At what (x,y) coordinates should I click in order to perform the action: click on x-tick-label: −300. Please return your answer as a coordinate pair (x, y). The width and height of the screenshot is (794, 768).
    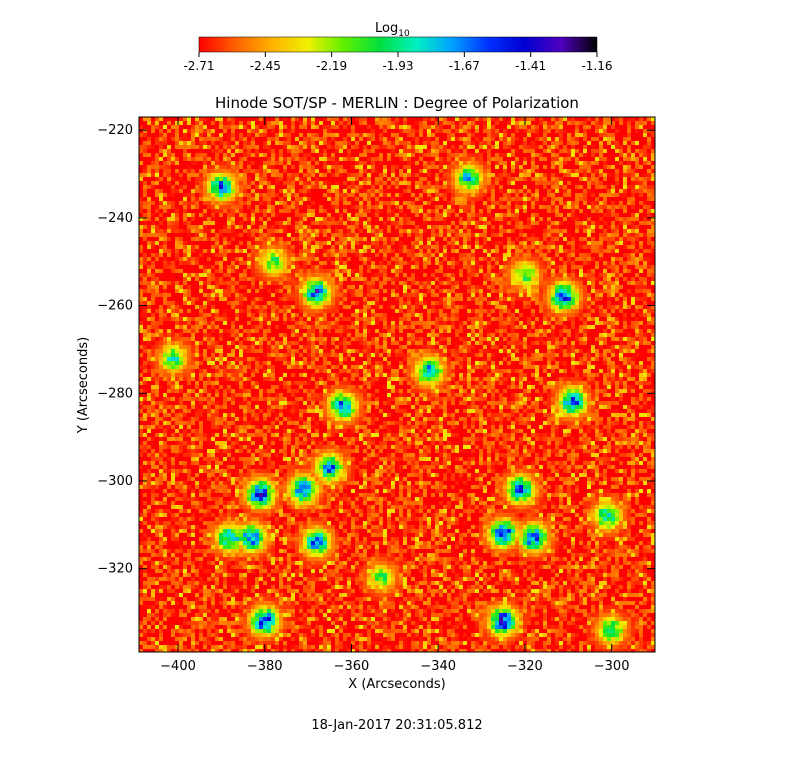
    Looking at the image, I should click on (612, 666).